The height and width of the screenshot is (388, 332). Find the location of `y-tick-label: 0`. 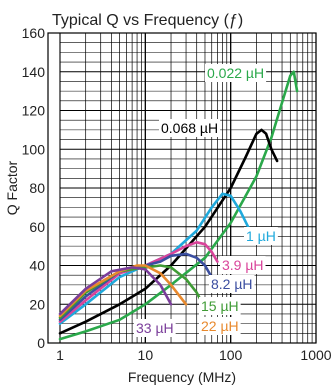

y-tick-label: 0 is located at coordinates (41, 343).